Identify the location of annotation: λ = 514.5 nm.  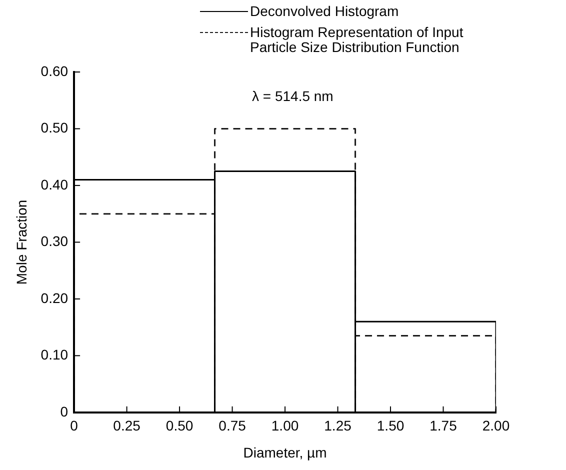
(293, 96).